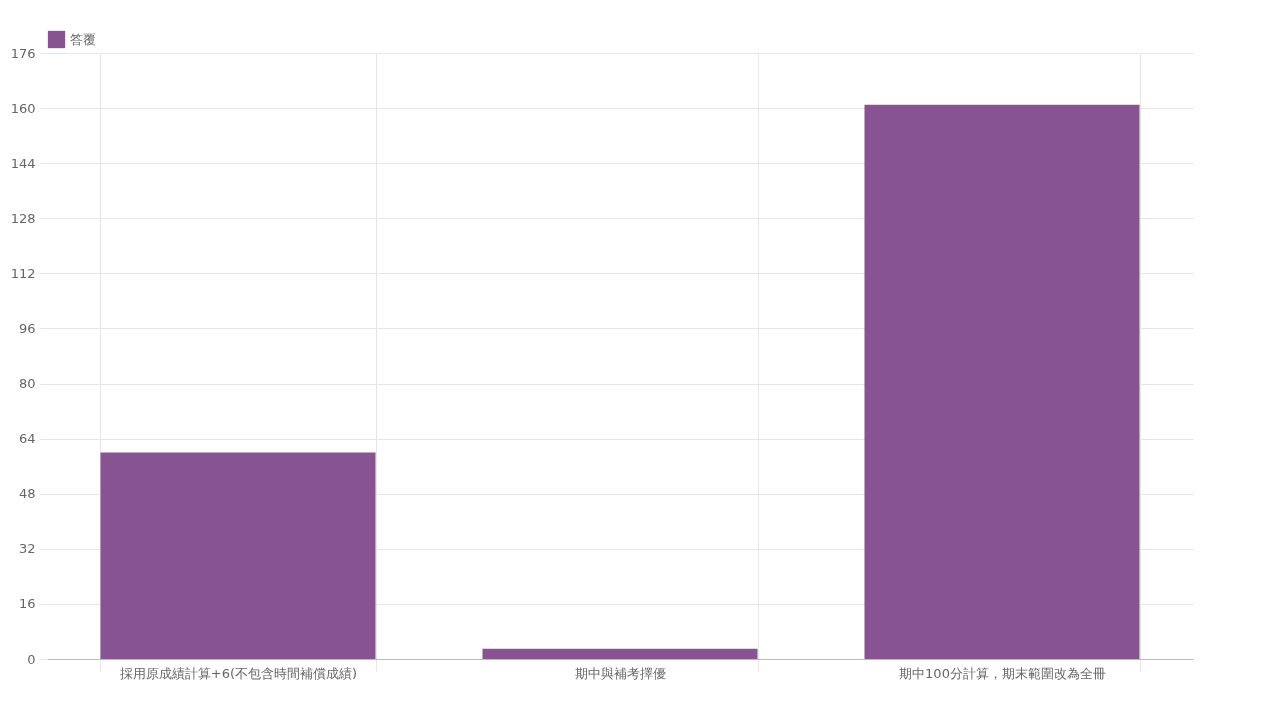 The height and width of the screenshot is (710, 1273). I want to click on x-tick-label: 採用原成績計算+6(不包含時間補償成績), so click(238, 673).